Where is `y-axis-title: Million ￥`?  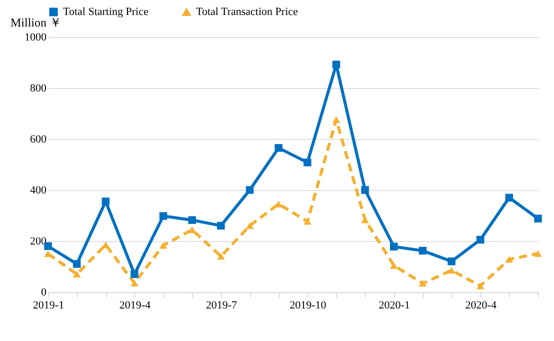
y-axis-title: Million ￥ is located at coordinates (36, 23).